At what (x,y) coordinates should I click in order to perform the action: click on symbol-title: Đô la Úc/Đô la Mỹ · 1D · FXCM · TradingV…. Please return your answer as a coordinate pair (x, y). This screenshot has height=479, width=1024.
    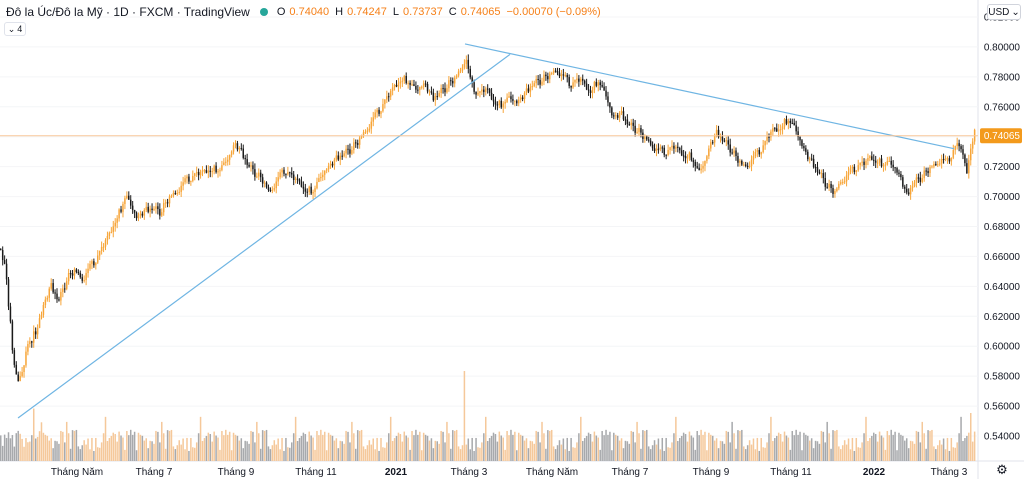
    Looking at the image, I should click on (128, 12).